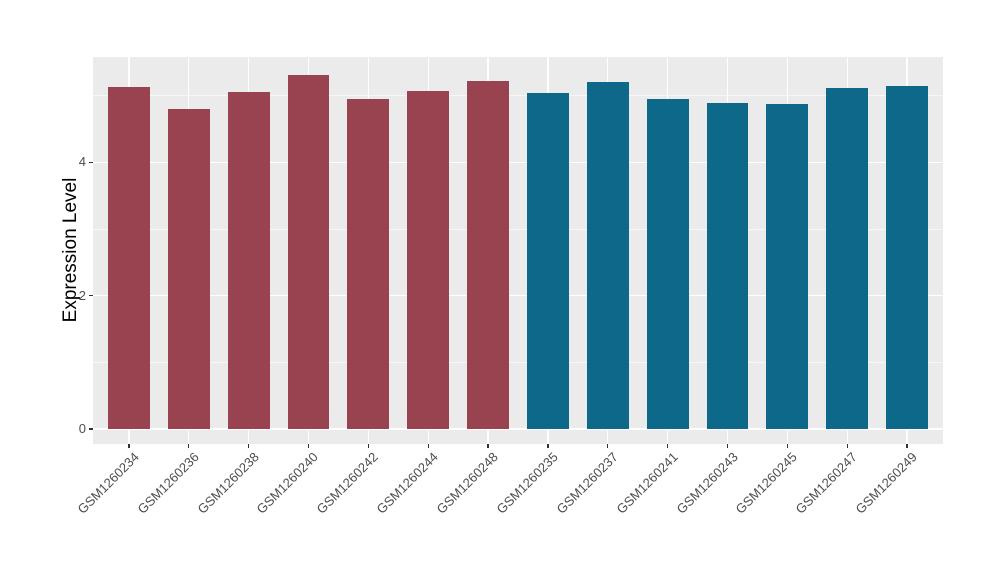 The width and height of the screenshot is (1000, 580). I want to click on x-tick-label: GSM1260242, so click(347, 483).